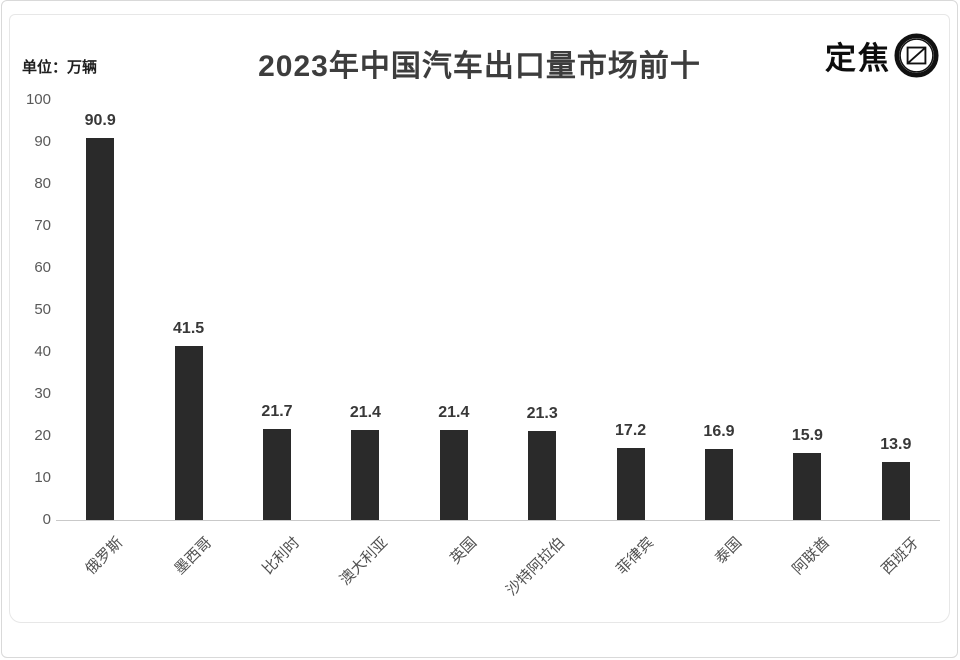  What do you see at coordinates (42, 477) in the screenshot?
I see `y-axis-tick-label: 10` at bounding box center [42, 477].